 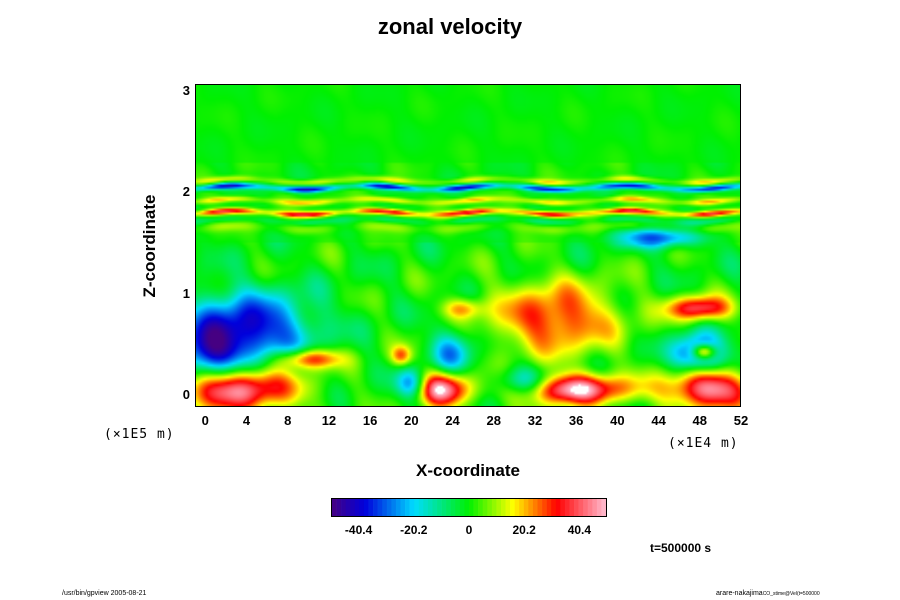 I want to click on footer-right: arare-nakajimaCO_stime@Vel(t=500000, so click(x=768, y=593).